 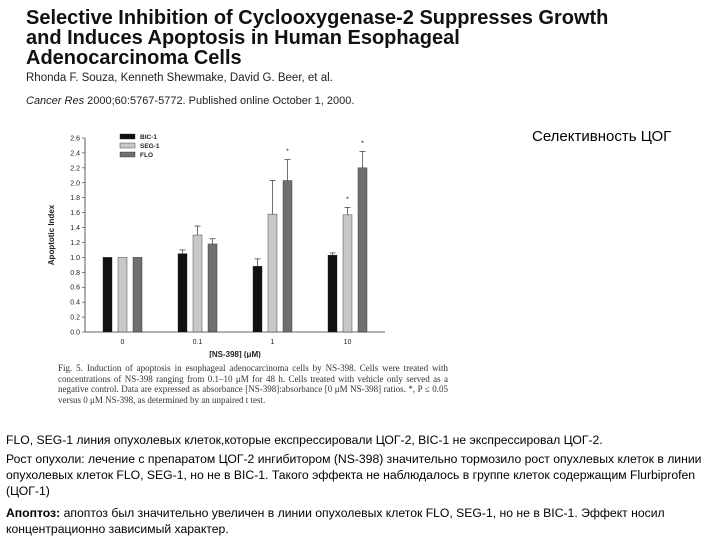 What do you see at coordinates (150, 146) in the screenshot?
I see `legend-label-seg-1: SEG-1` at bounding box center [150, 146].